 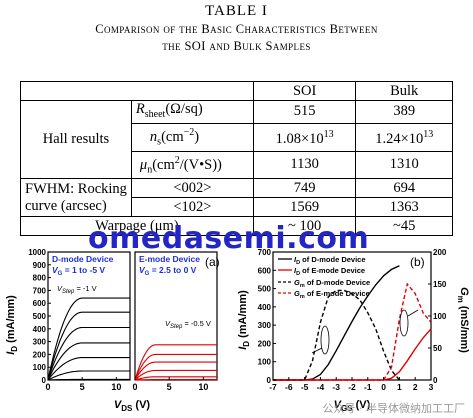 What do you see at coordinates (304, 91) in the screenshot?
I see `header-soi: SOI` at bounding box center [304, 91].